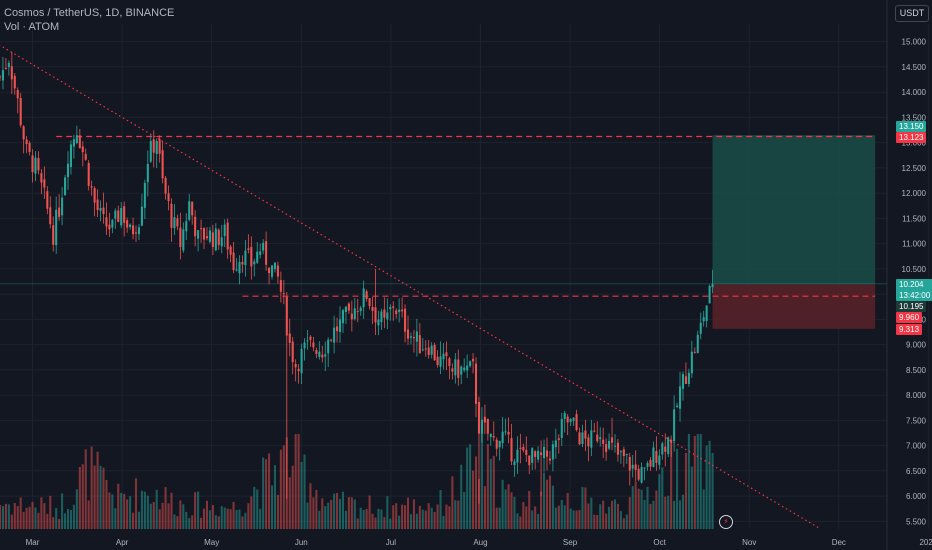  What do you see at coordinates (726, 522) in the screenshot?
I see `lightning-icon: ⚡` at bounding box center [726, 522].